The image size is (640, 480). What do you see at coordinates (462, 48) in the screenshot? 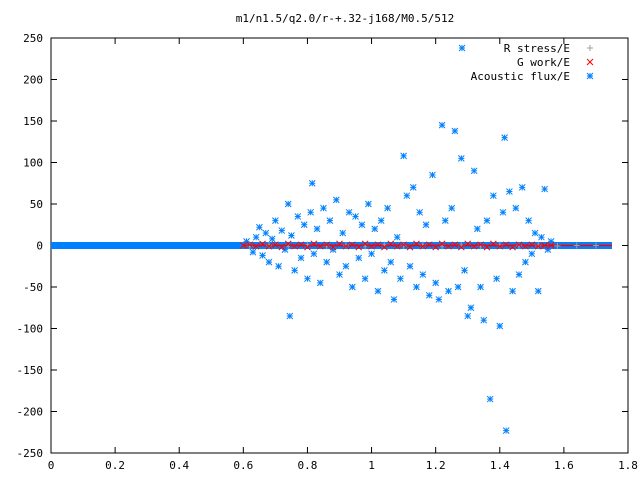
I see `legend-sample-point` at bounding box center [462, 48].